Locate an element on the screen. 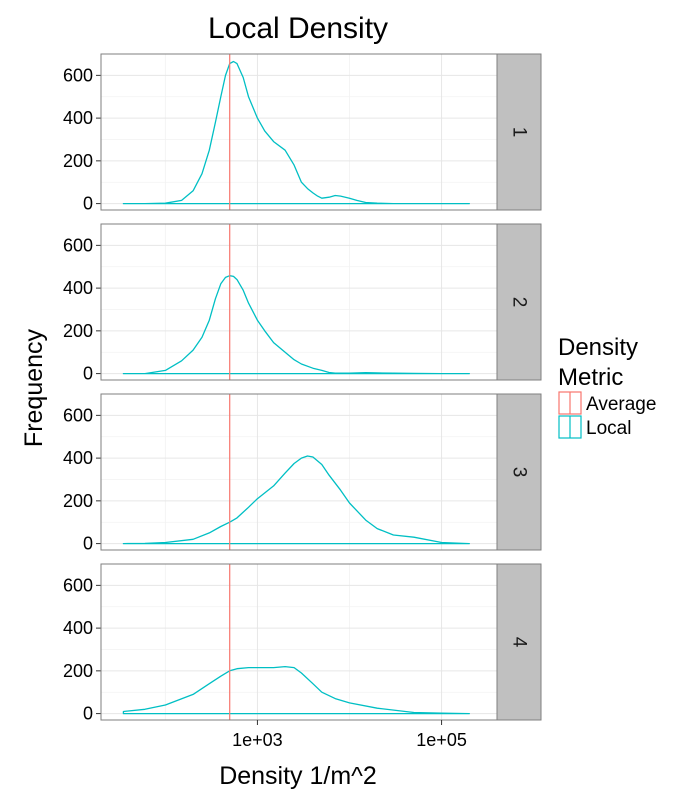 This screenshot has width=700, height=800. facet-panel-3: 0 200 400 600 3 is located at coordinates (302, 473).